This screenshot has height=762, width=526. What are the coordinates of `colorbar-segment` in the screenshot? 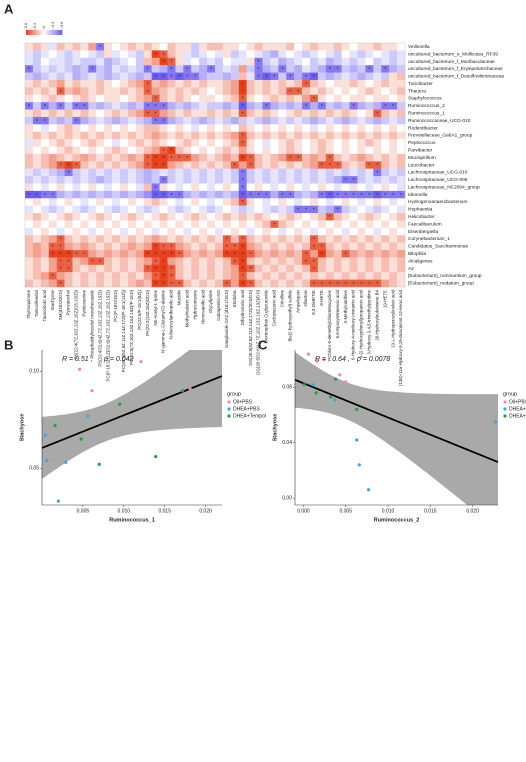 It's located at (39, 32).